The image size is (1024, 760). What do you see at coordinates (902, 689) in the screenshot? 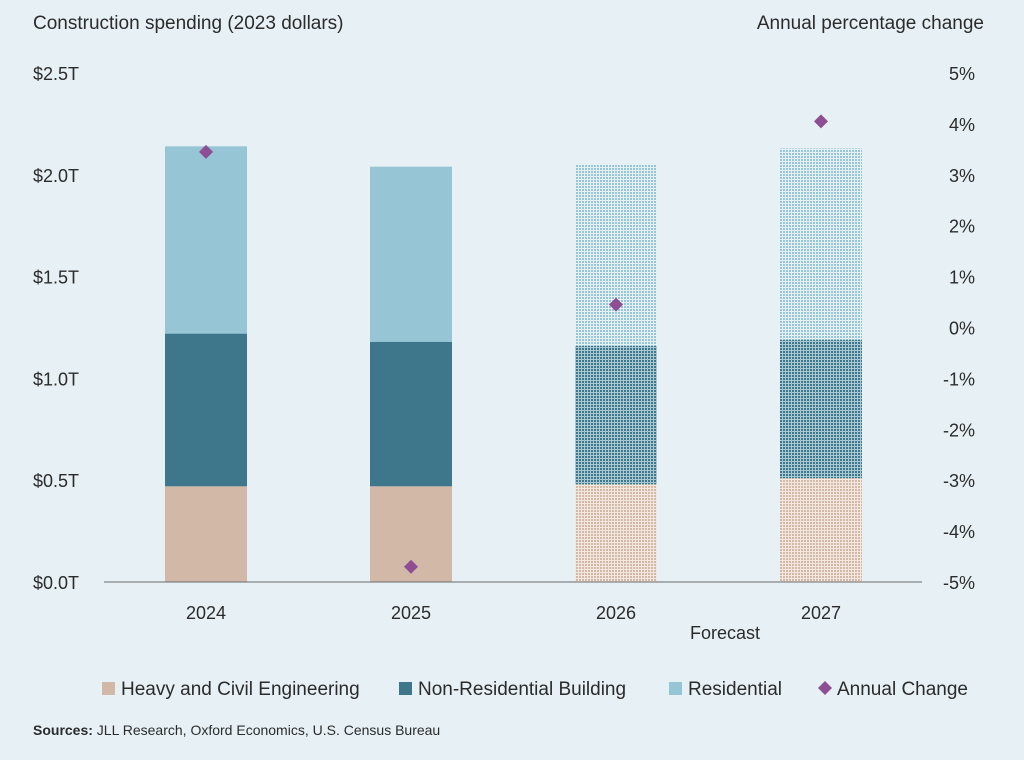
I see `legend-label: Annual Change` at bounding box center [902, 689].